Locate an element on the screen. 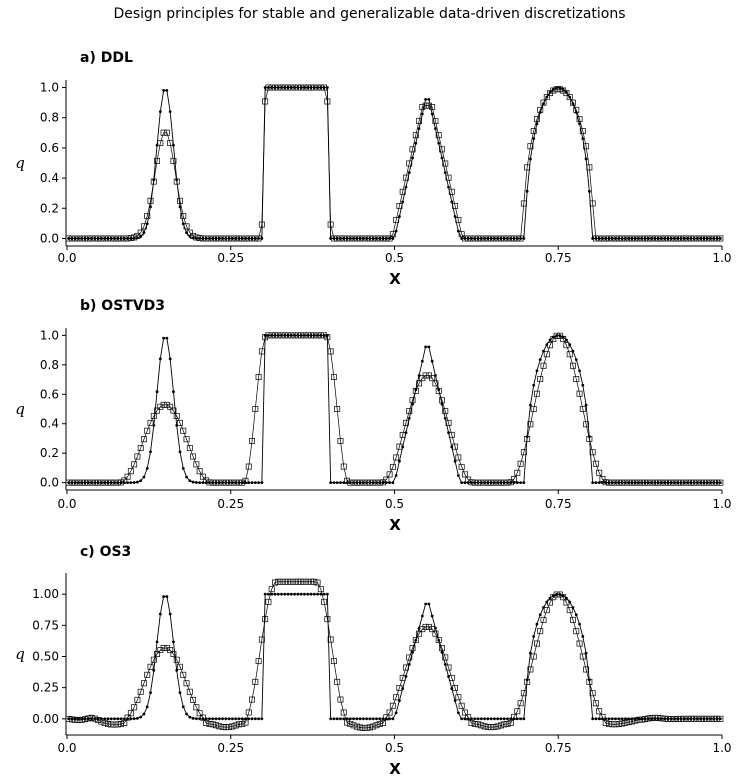 This screenshot has height=783, width=739. y-tick-label: 0.75 is located at coordinates (45, 625).